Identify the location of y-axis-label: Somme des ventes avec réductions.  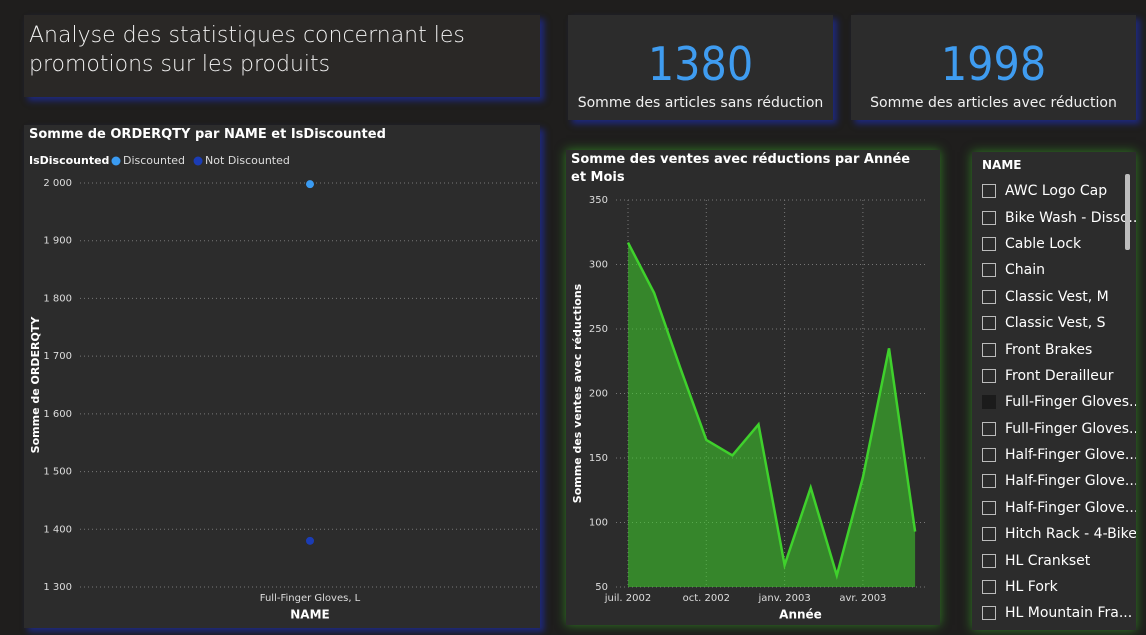
(577, 393).